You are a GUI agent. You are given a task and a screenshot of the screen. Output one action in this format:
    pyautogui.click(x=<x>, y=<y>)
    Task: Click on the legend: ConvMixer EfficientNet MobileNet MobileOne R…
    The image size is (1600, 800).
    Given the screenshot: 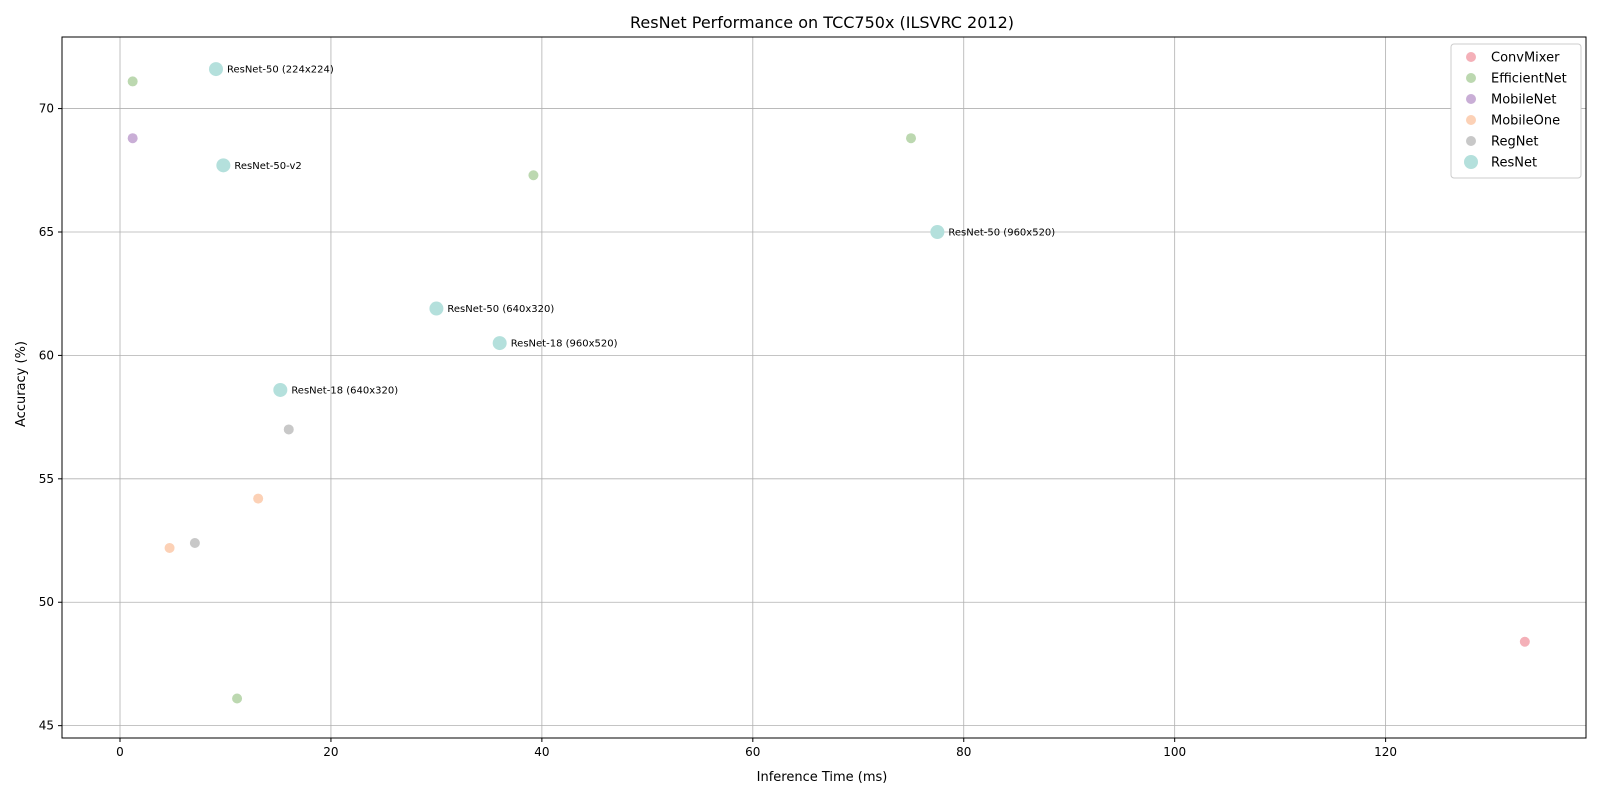 What is the action you would take?
    pyautogui.click(x=1516, y=111)
    